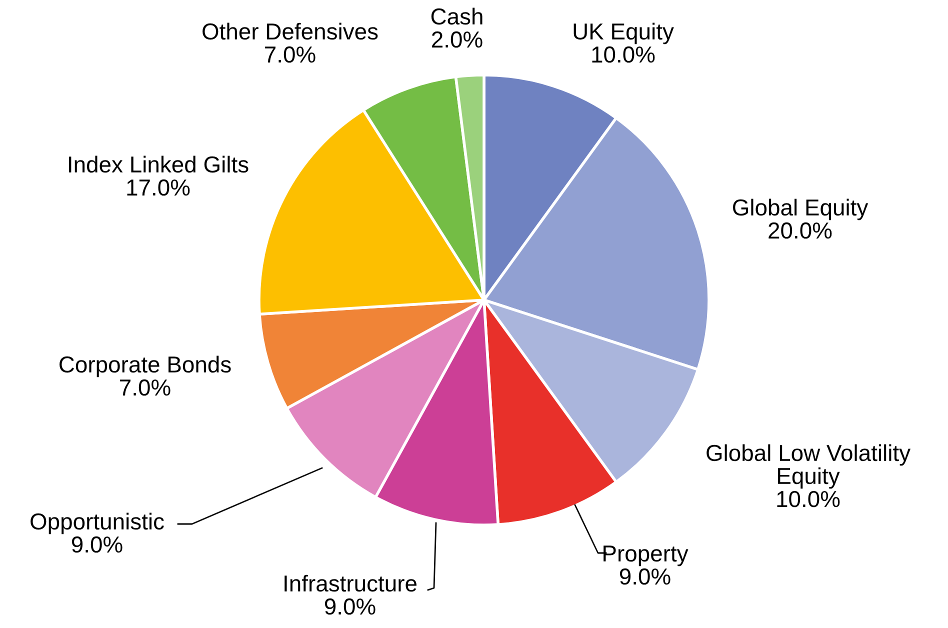  What do you see at coordinates (624, 33) in the screenshot?
I see `slice-label: UK Equity` at bounding box center [624, 33].